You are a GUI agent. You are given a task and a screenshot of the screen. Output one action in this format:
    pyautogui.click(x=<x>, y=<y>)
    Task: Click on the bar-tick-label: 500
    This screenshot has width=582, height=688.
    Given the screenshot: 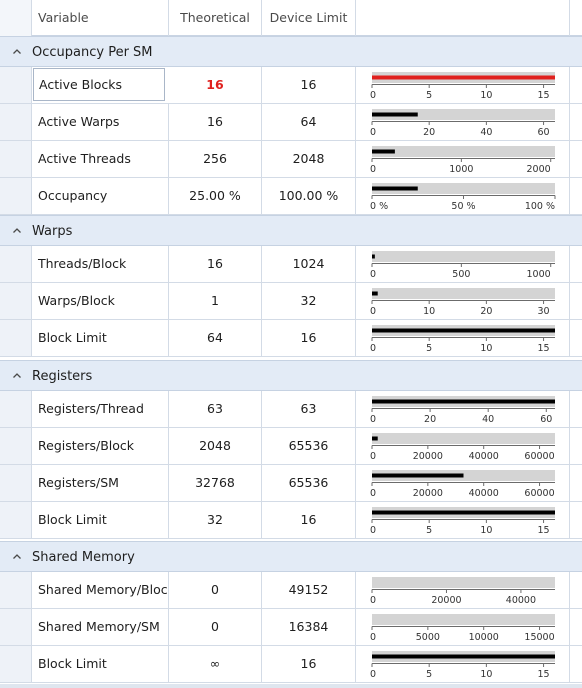 What is the action you would take?
    pyautogui.click(x=461, y=274)
    